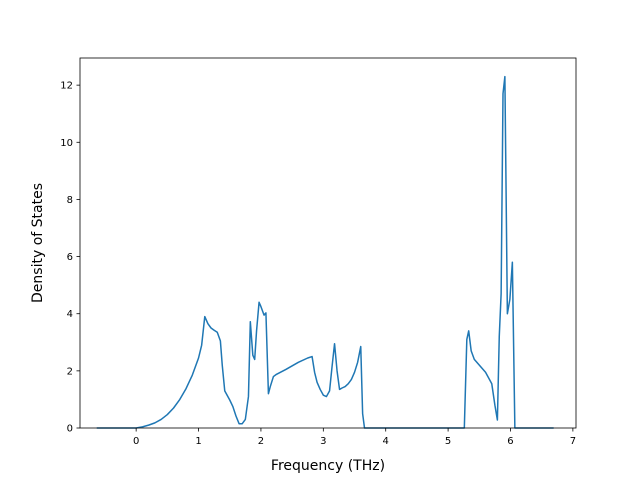  What do you see at coordinates (573, 441) in the screenshot?
I see `x-tick-label: 7` at bounding box center [573, 441].